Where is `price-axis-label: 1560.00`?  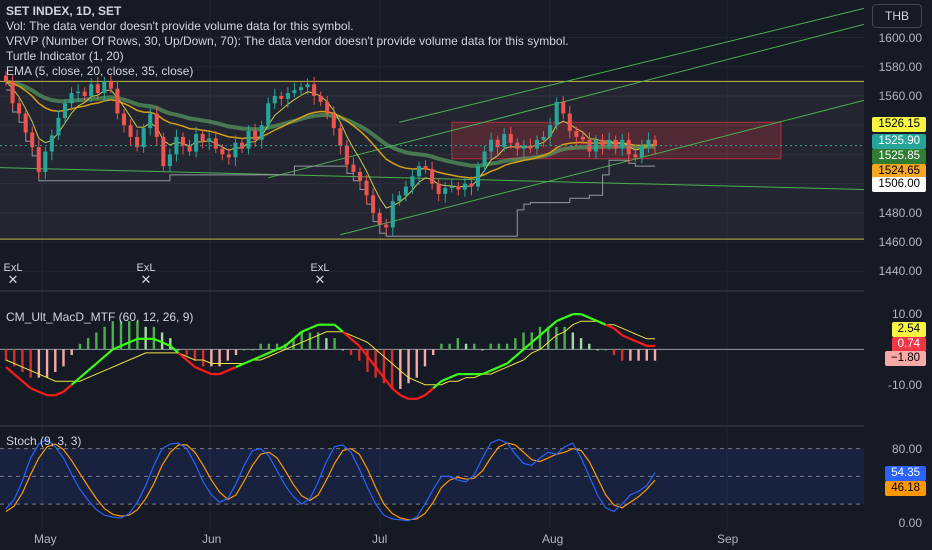 price-axis-label: 1560.00 is located at coordinates (900, 95).